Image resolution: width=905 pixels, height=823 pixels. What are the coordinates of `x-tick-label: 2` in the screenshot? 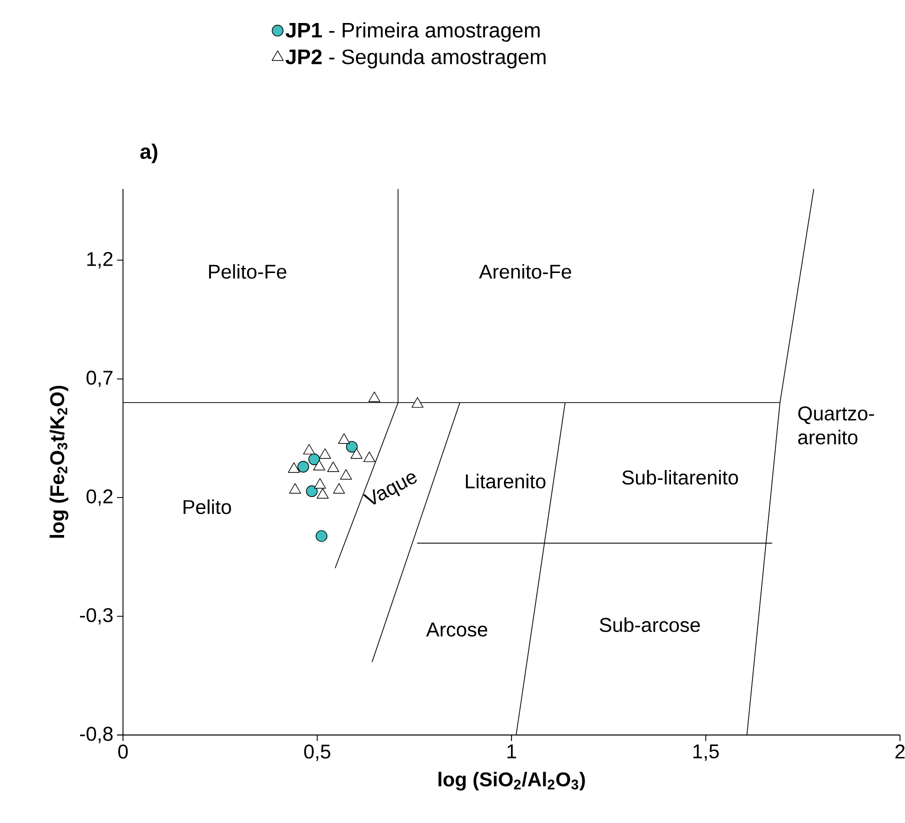 It's located at (900, 751).